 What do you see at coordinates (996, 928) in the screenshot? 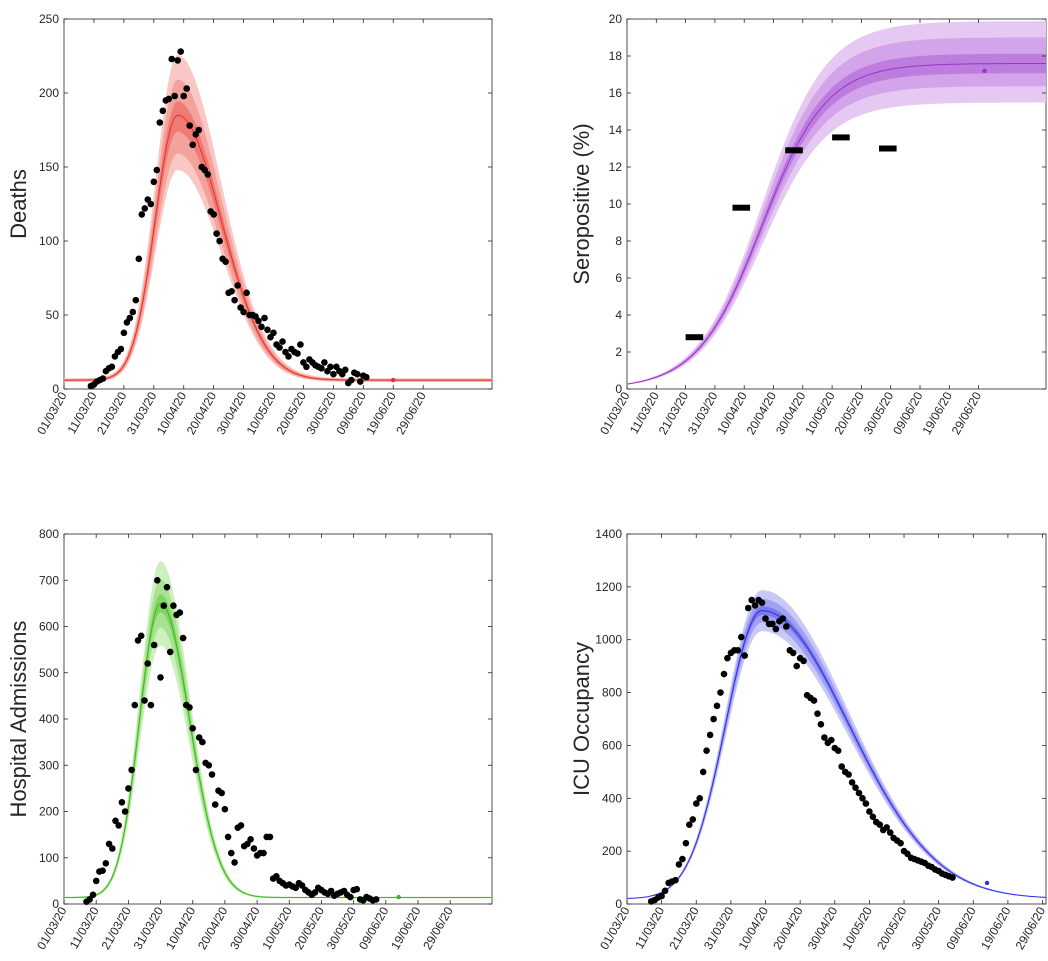
I see `icu-occupancy-xtick-label: 19/06/20` at bounding box center [996, 928].